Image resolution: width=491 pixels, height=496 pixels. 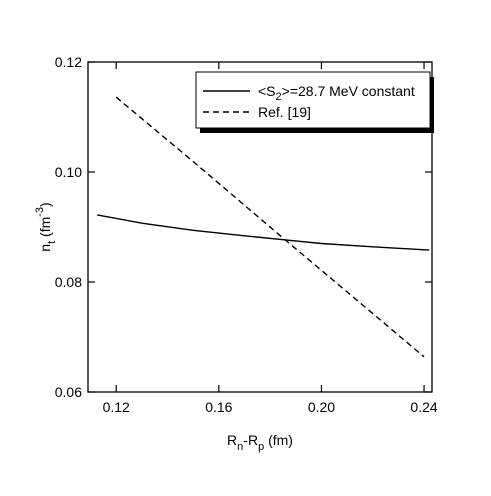 What do you see at coordinates (321, 407) in the screenshot?
I see `x-tick-label: 0.20` at bounding box center [321, 407].